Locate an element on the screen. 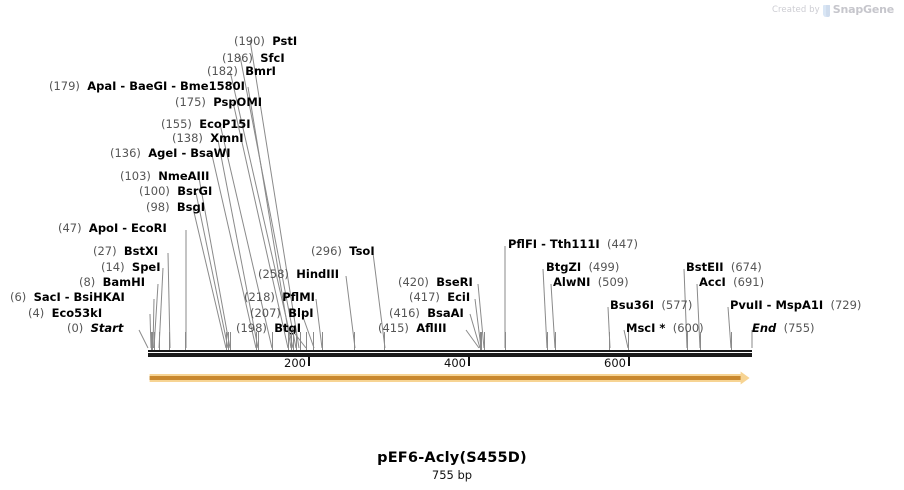  restriction-site-label: BtgZI (499) is located at coordinates (582, 267).